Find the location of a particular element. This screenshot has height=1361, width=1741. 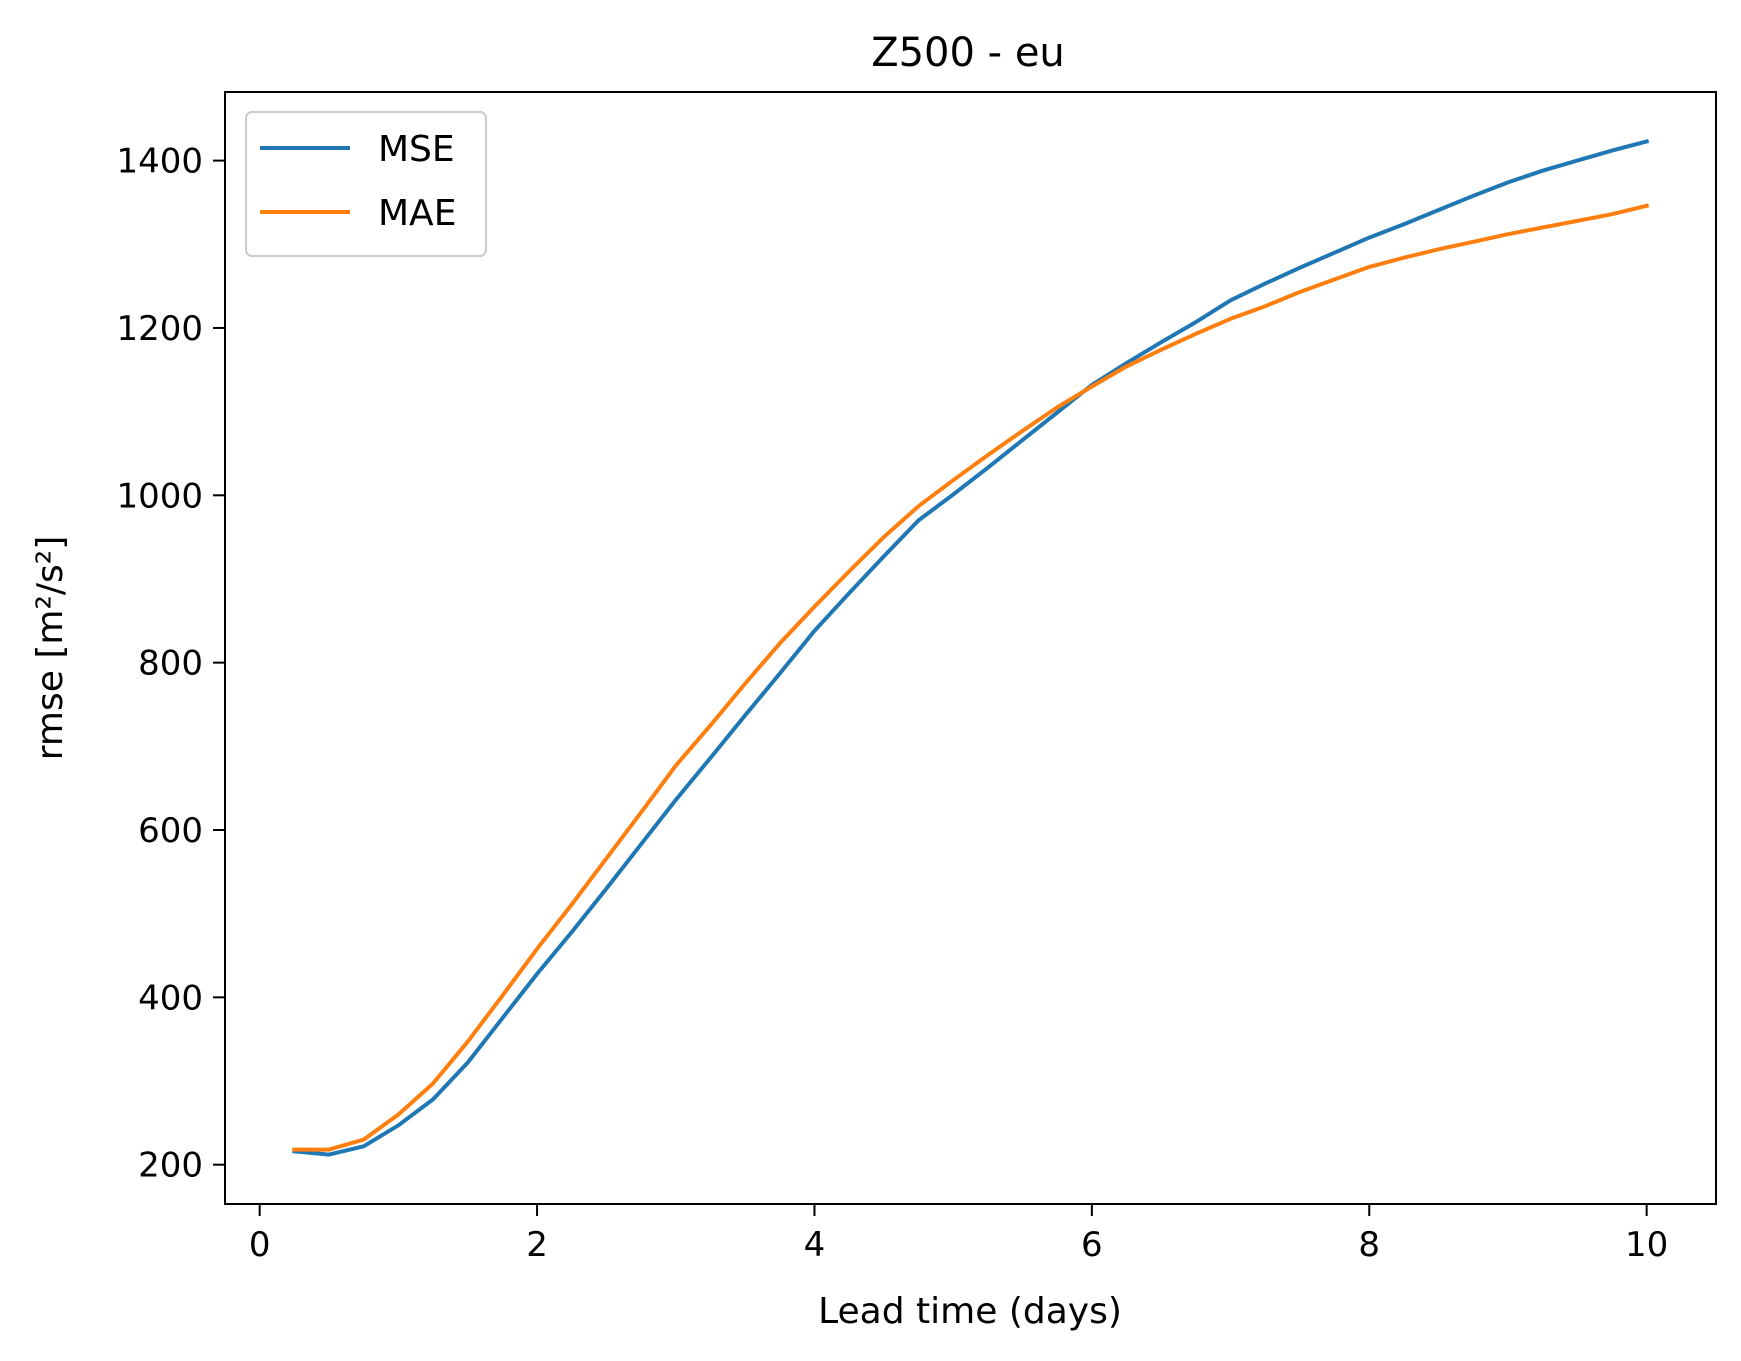

x-tick-label: 4 is located at coordinates (815, 1245).